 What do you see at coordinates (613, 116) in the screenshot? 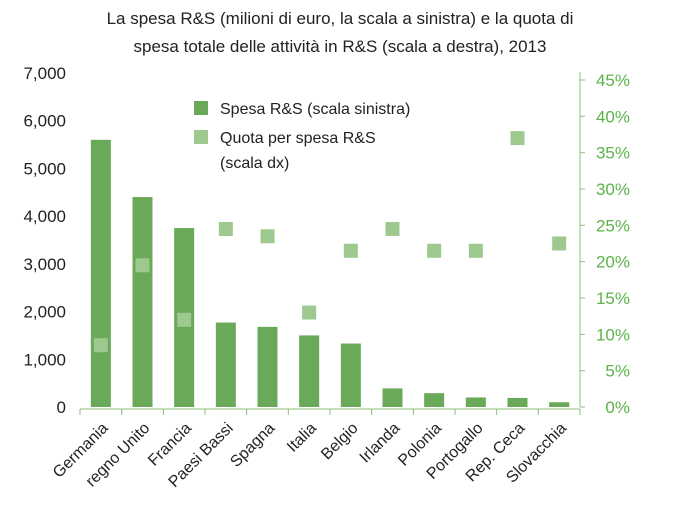
I see `right-tick-label: 40%` at bounding box center [613, 116].